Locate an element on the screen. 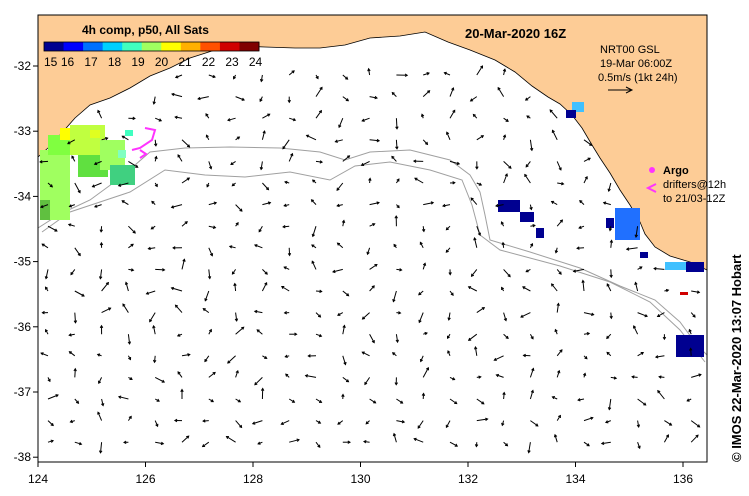 Image resolution: width=749 pixels, height=496 pixels. y-tick-label: -36 is located at coordinates (23, 327).